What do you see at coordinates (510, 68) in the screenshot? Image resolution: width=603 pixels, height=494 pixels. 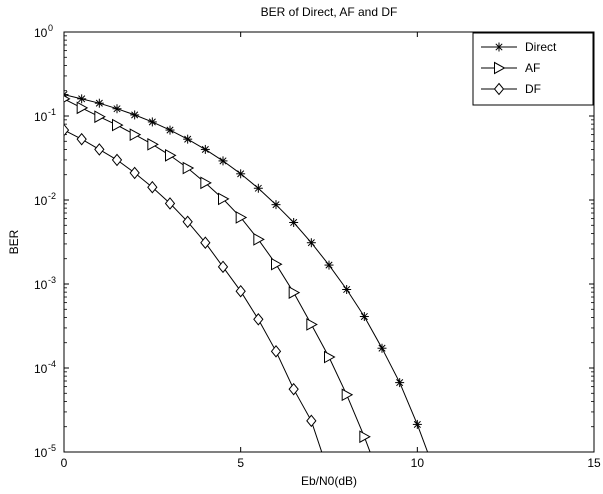 I see `legend-item-af: AF` at bounding box center [510, 68].